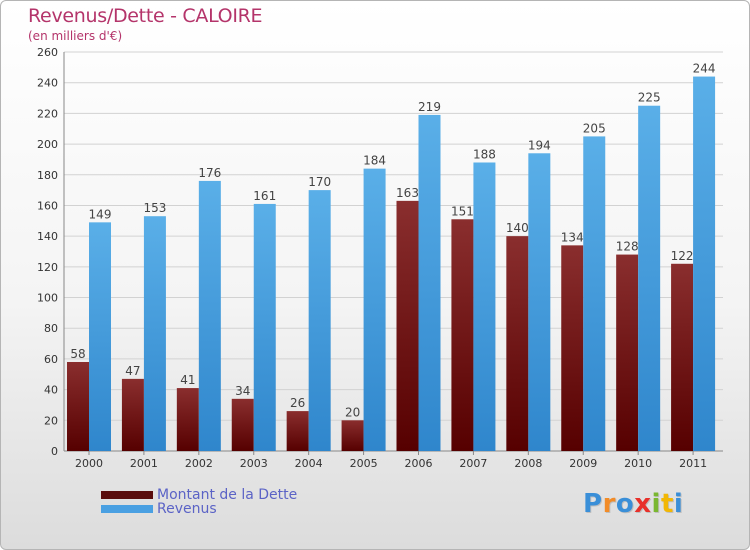 This screenshot has height=550, width=750. What do you see at coordinates (47, 267) in the screenshot?
I see `y-tick-label-120: 120` at bounding box center [47, 267].